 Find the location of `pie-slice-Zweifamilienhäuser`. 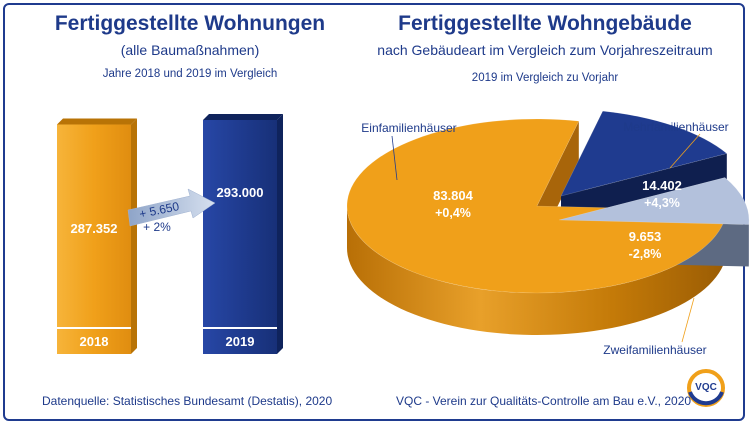

pie-slice-Zweifamilienhäuser is located at coordinates (654, 201).